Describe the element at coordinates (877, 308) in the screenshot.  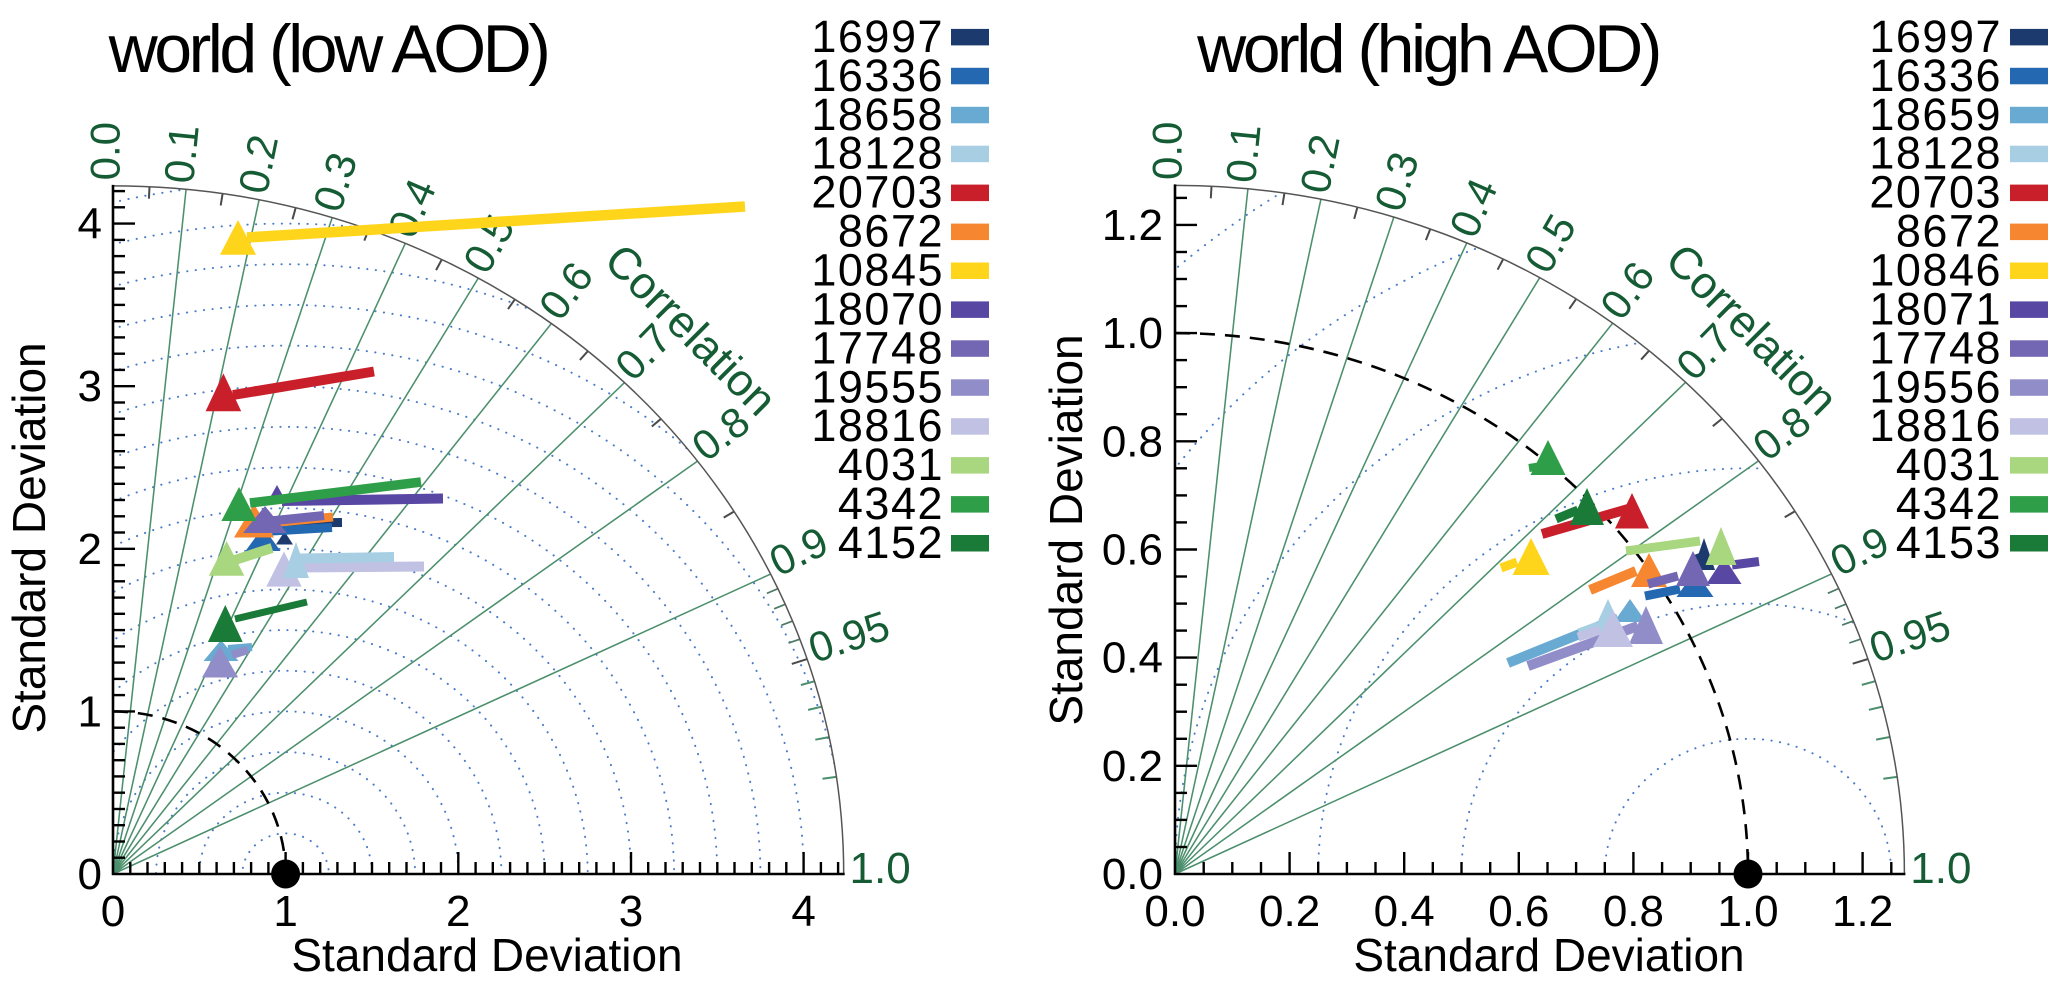
I see `svg-text: 18070` at that location.